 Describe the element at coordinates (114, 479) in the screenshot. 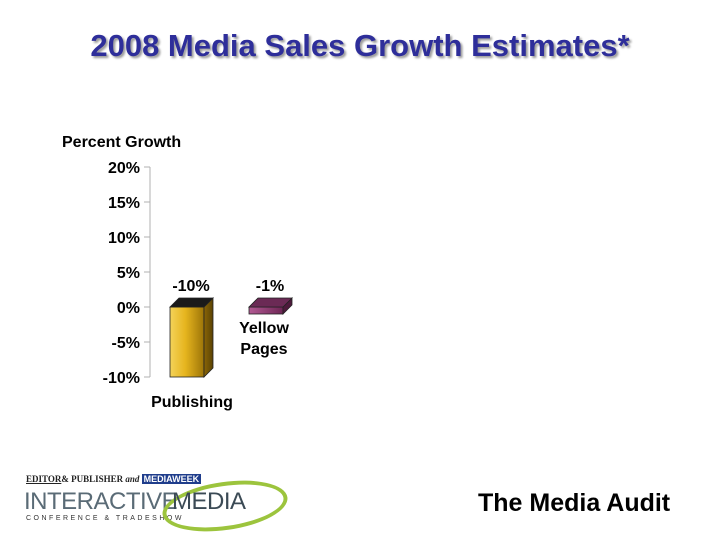

I see `publisher-brand: EDITOR& PUBLISHER and MEDIAWEEK` at that location.